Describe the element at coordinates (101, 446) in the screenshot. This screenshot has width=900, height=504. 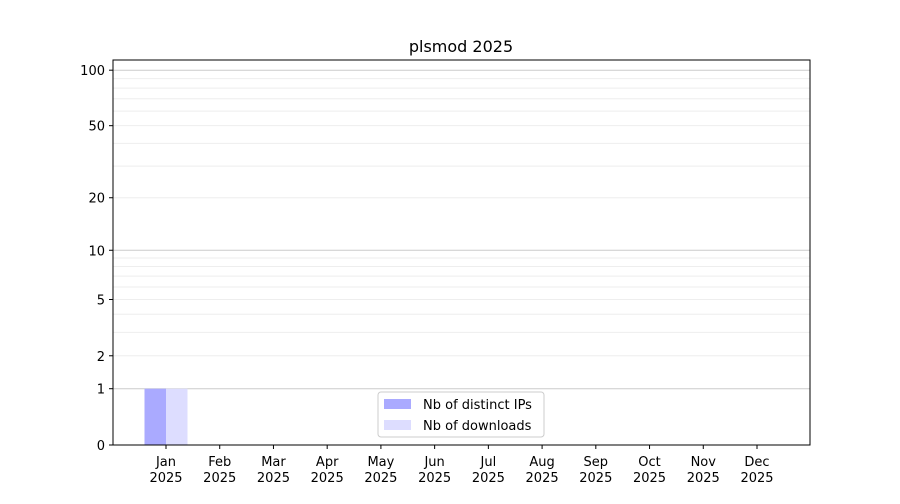
I see `y-tick-label: 0` at that location.